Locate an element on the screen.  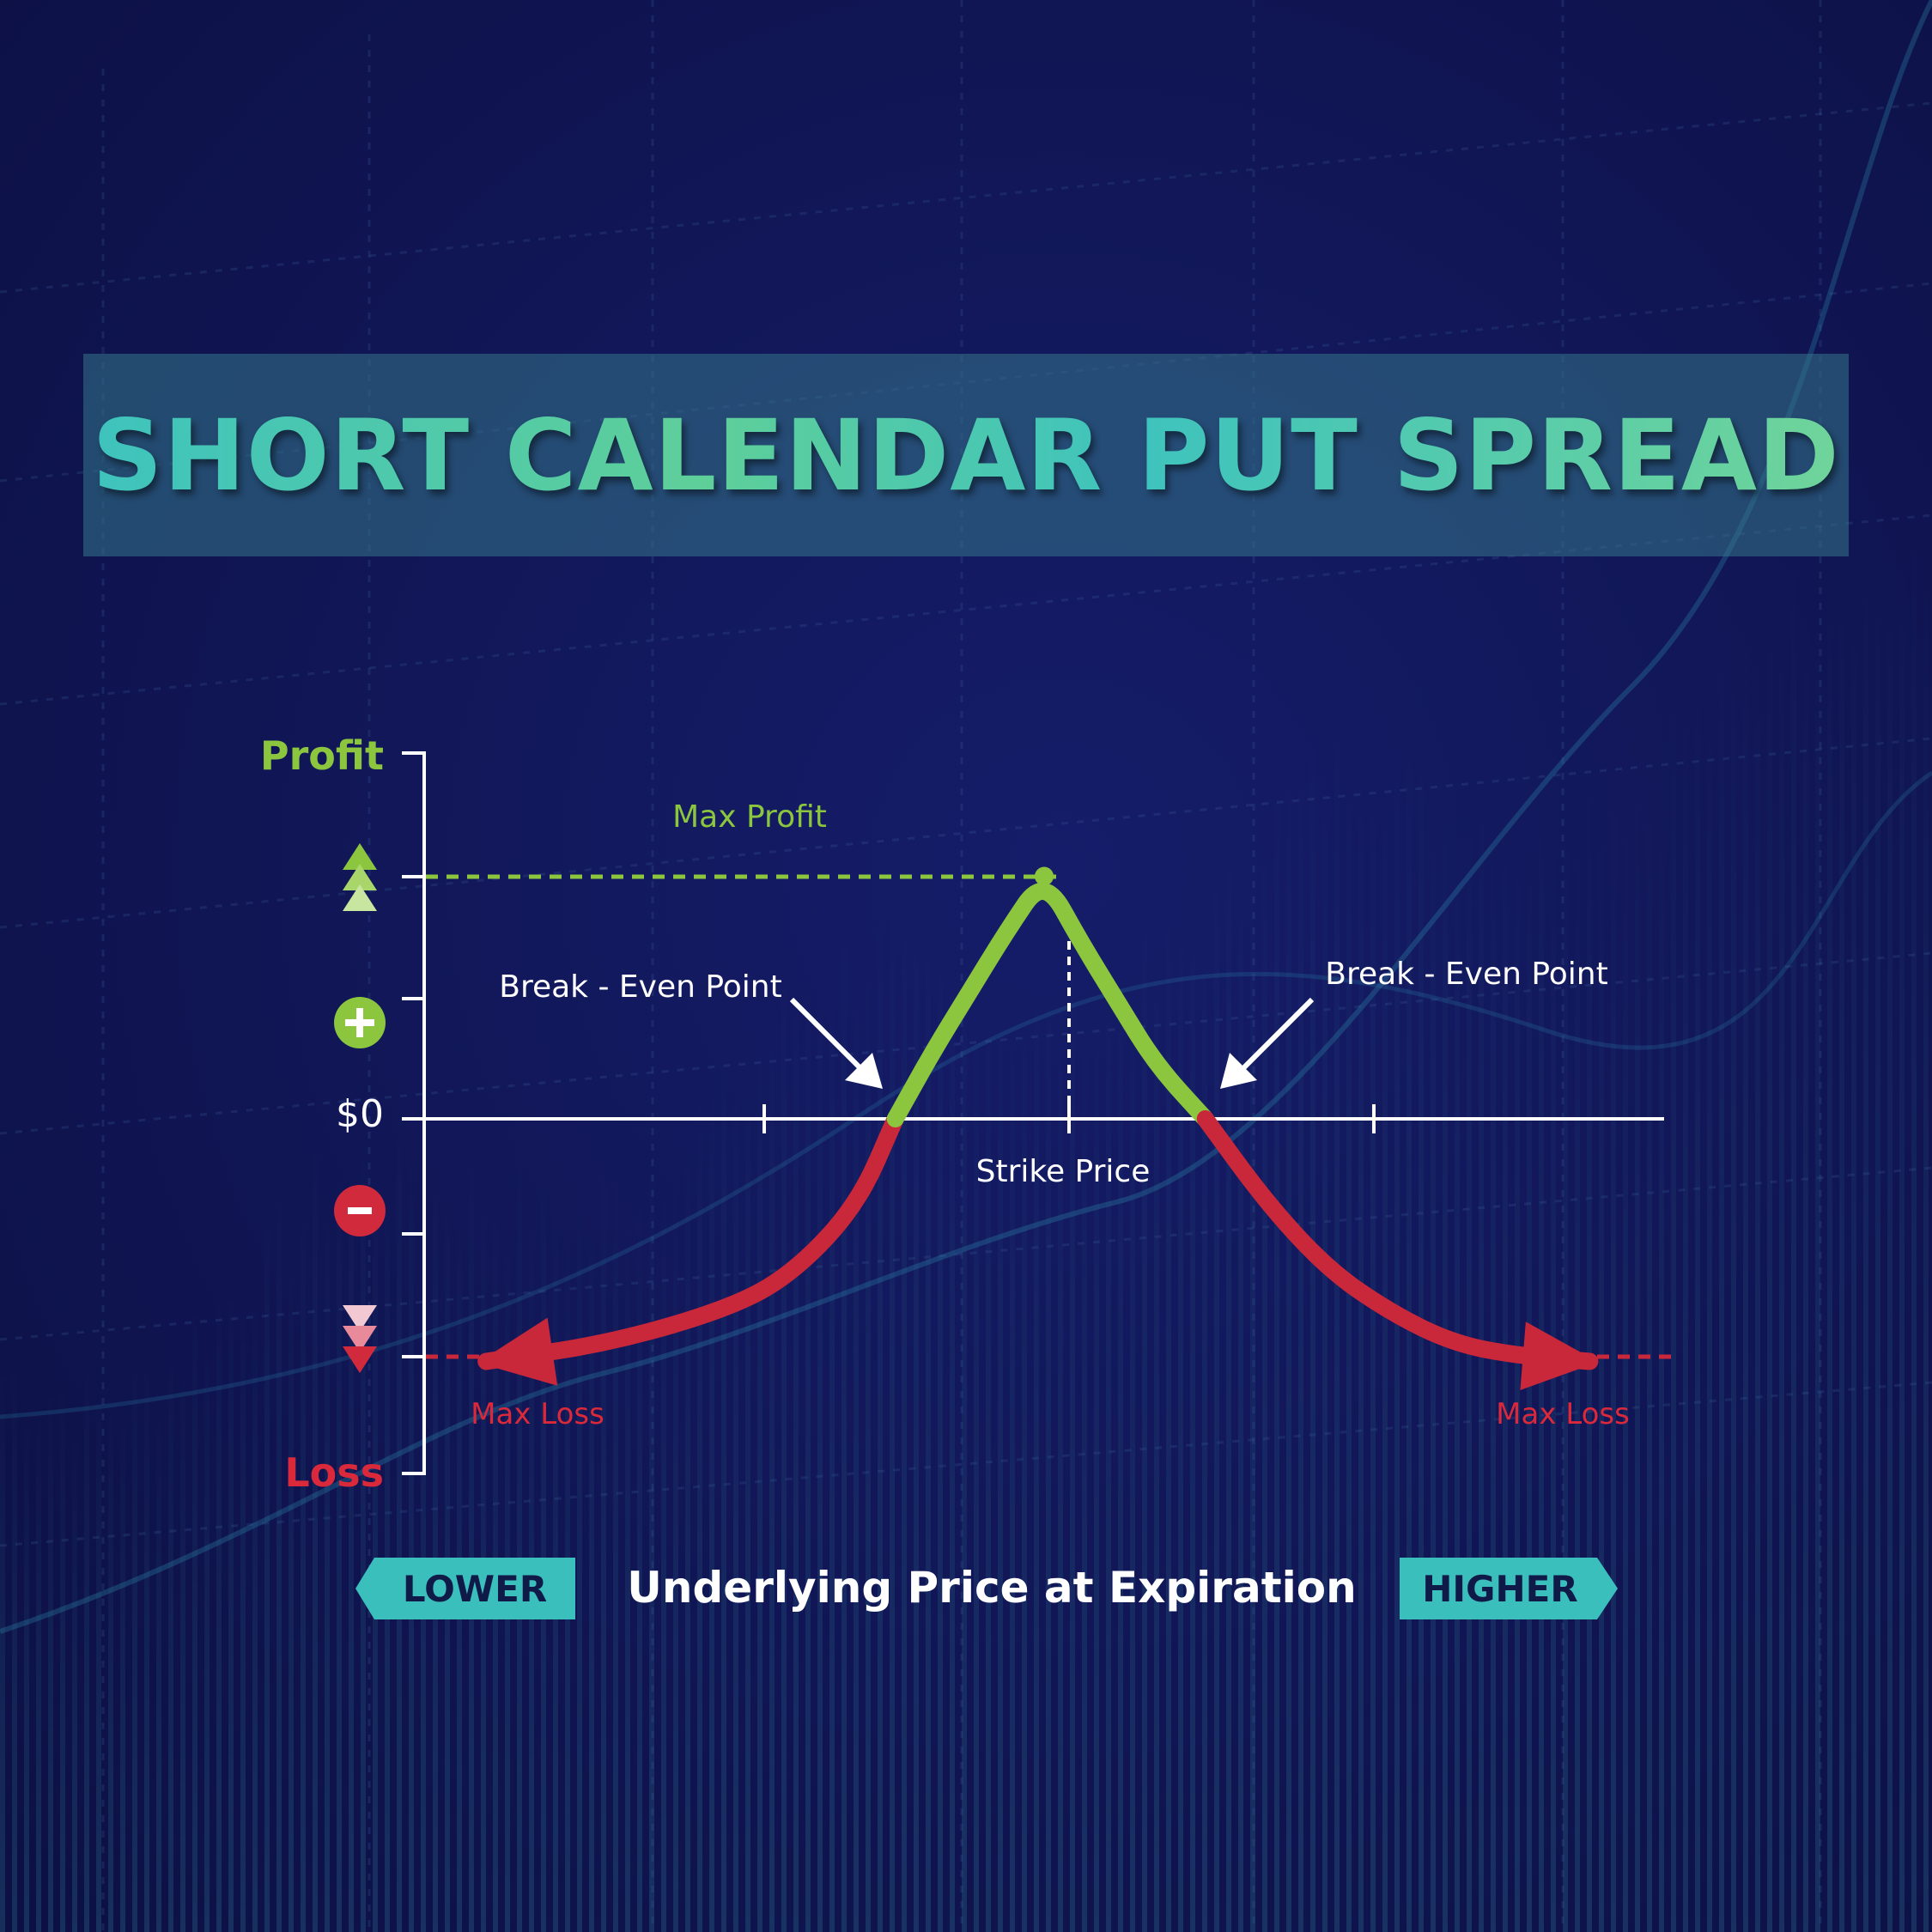
max-loss-label-left: Max Loss is located at coordinates (538, 1414).